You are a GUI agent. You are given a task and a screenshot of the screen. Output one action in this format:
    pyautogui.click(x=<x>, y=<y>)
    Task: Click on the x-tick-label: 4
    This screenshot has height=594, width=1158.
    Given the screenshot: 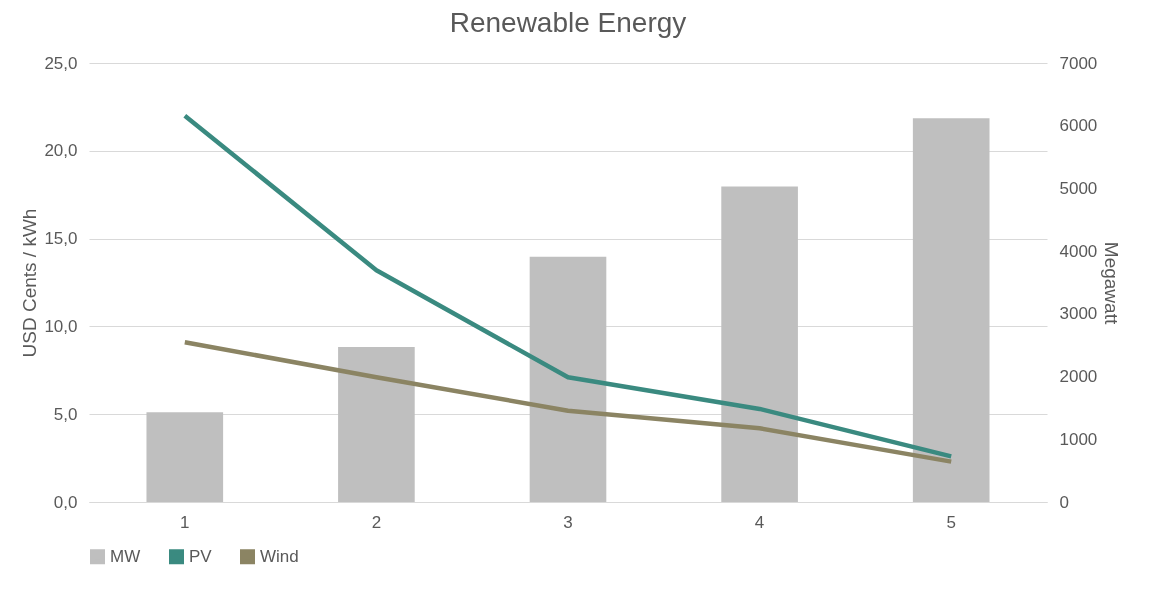 What is the action you would take?
    pyautogui.click(x=759, y=522)
    